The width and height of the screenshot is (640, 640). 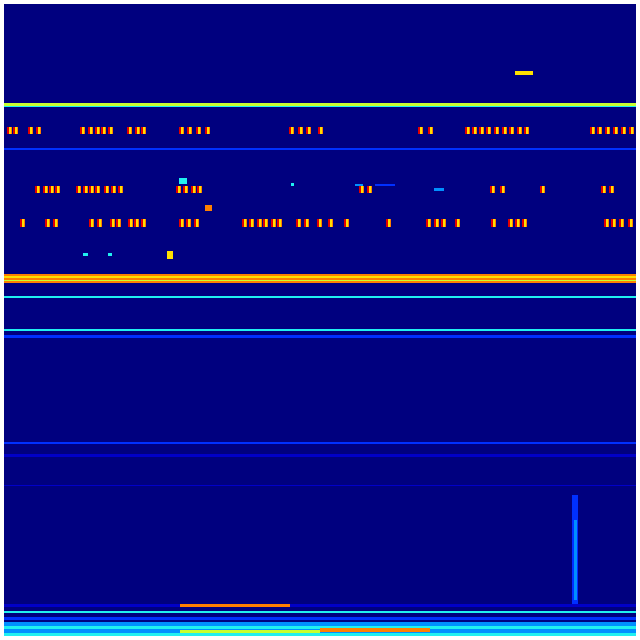 What do you see at coordinates (320, 278) in the screenshot?
I see `band-thick` at bounding box center [320, 278].